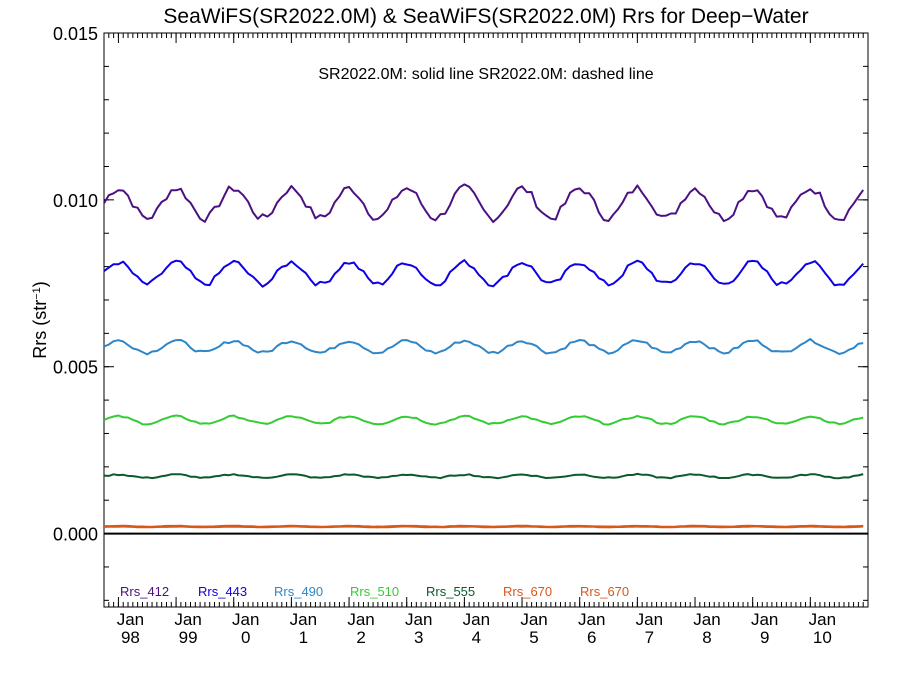  I want to click on y-tick-label: 0.015, so click(75, 34).